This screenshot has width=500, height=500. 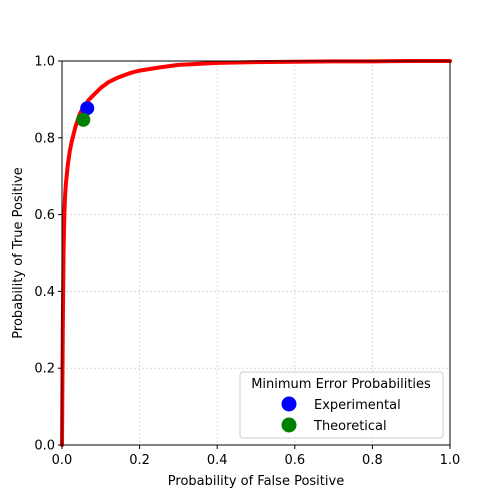 What do you see at coordinates (44, 62) in the screenshot?
I see `y-tick-label: 1.0` at bounding box center [44, 62].